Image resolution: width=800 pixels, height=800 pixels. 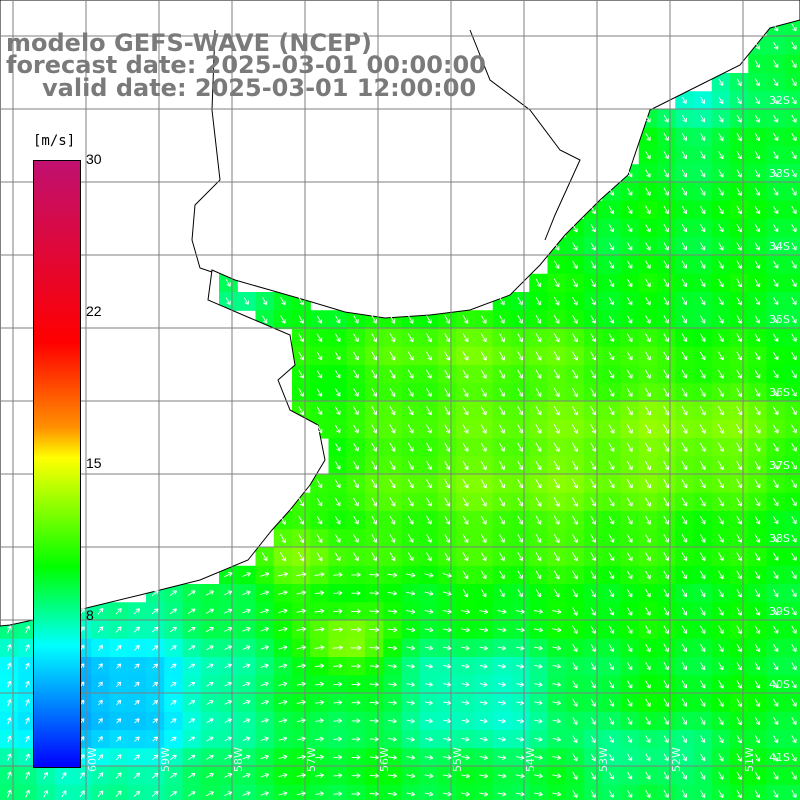 What do you see at coordinates (238, 759) in the screenshot?
I see `lon-label-58w: 58W` at bounding box center [238, 759].